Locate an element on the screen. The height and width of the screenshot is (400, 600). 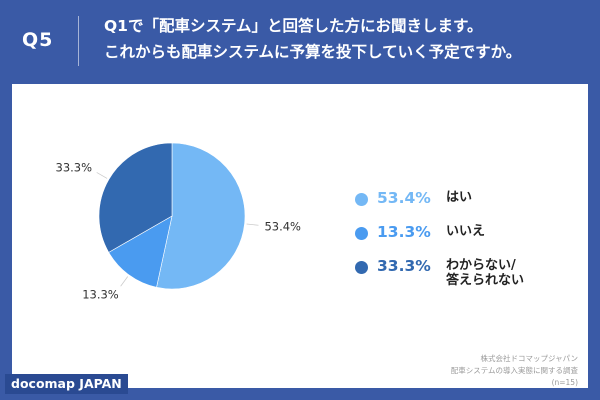
brand-logo: docomap JAPAN is located at coordinates (66, 384).